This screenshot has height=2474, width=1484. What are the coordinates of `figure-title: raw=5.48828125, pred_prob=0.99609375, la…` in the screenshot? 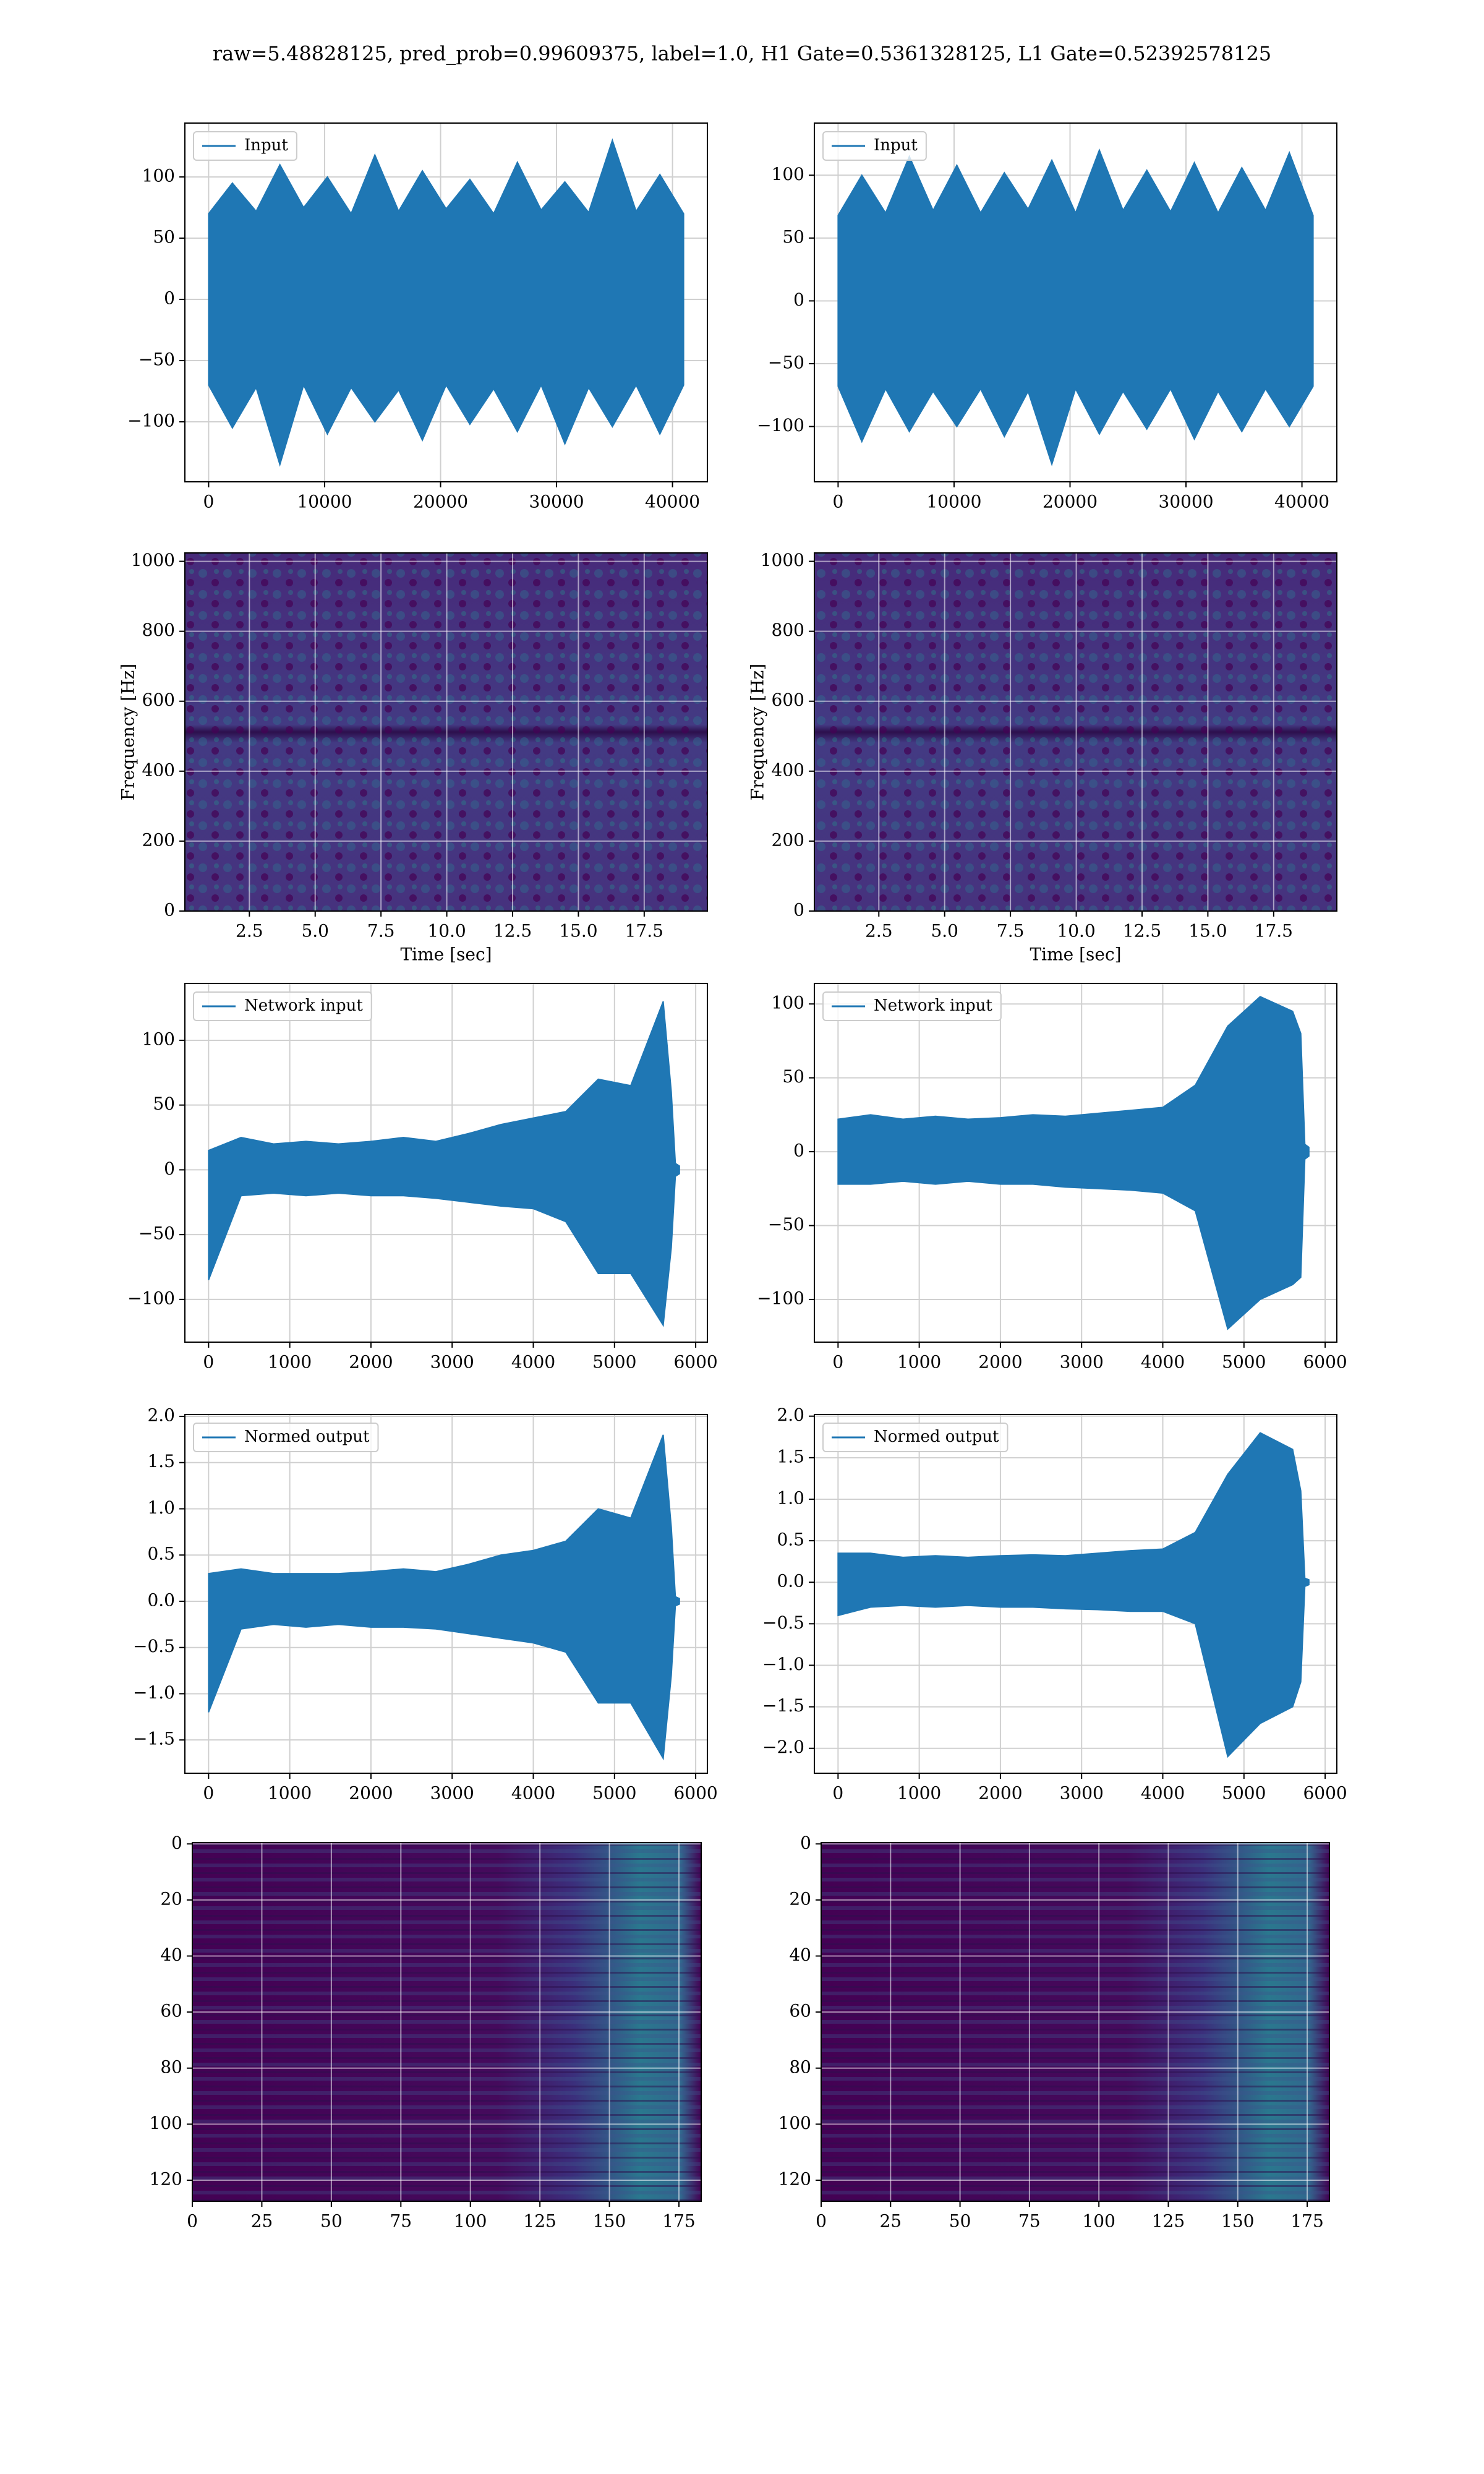 It's located at (742, 54).